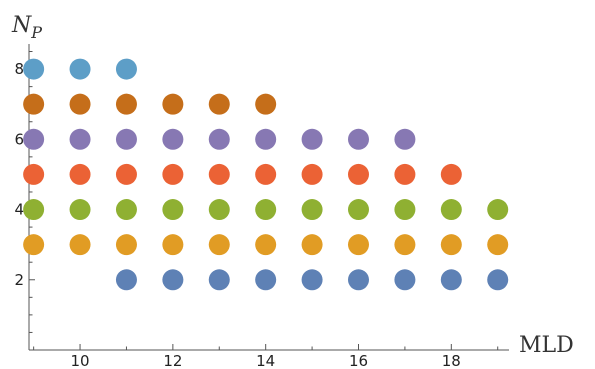 This screenshot has width=595, height=369. What do you see at coordinates (19, 139) in the screenshot?
I see `y-tick-label: 6` at bounding box center [19, 139].